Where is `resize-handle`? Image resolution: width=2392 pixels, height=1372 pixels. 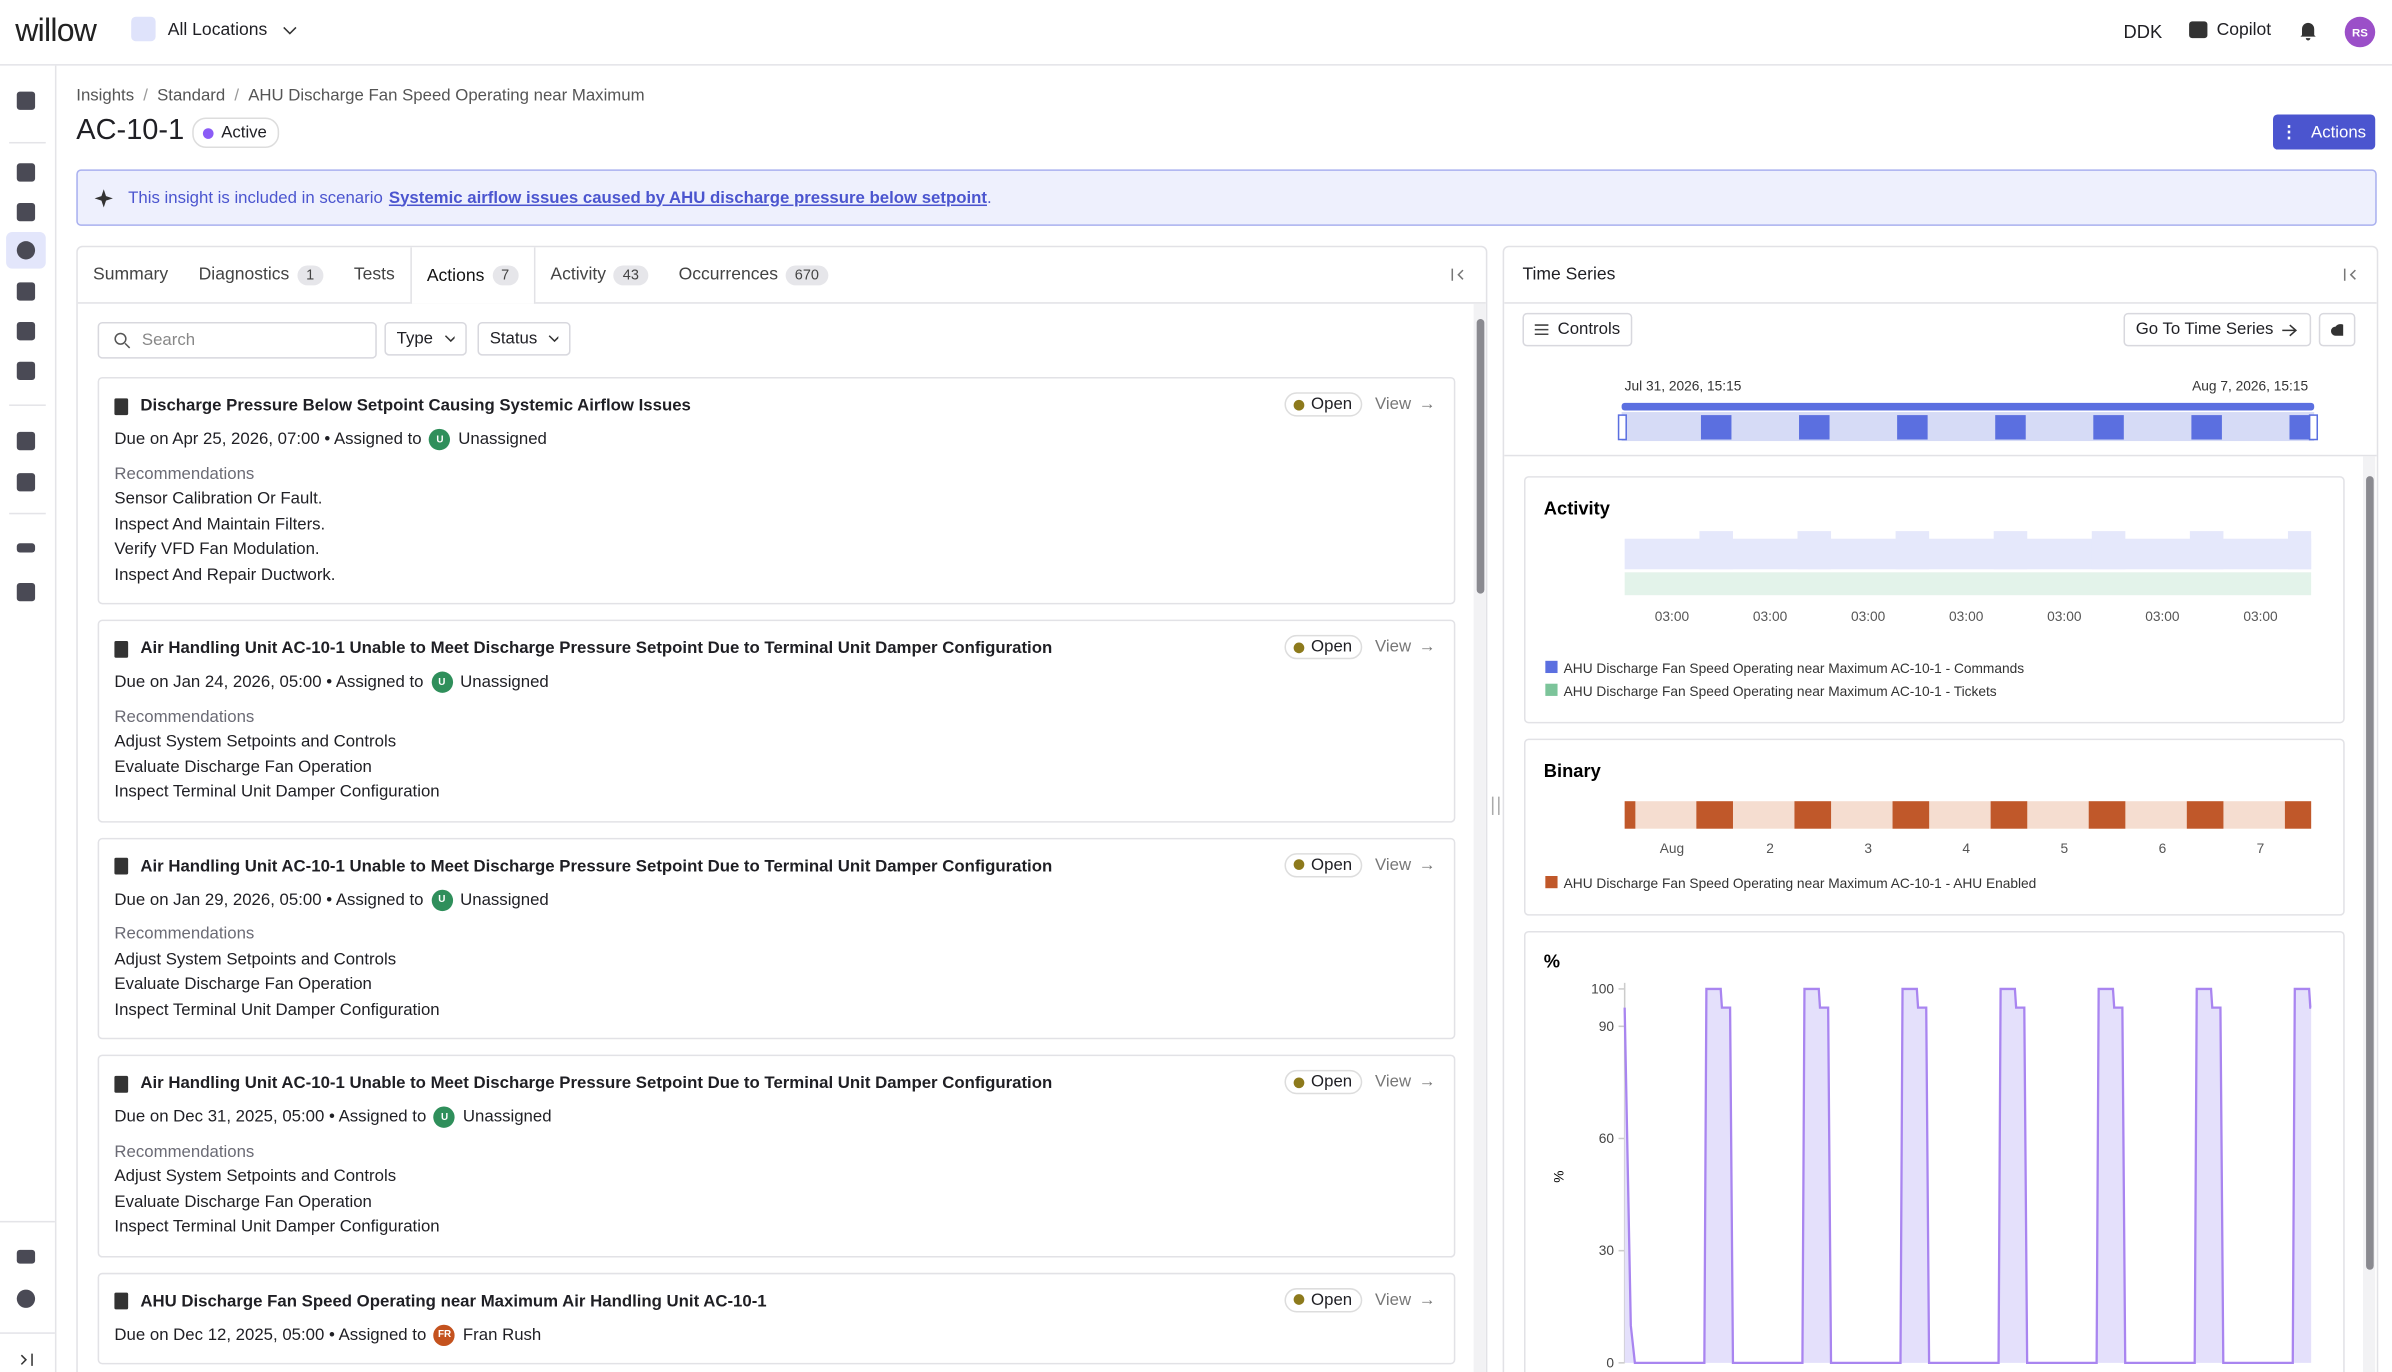 resize-handle is located at coordinates (1495, 805).